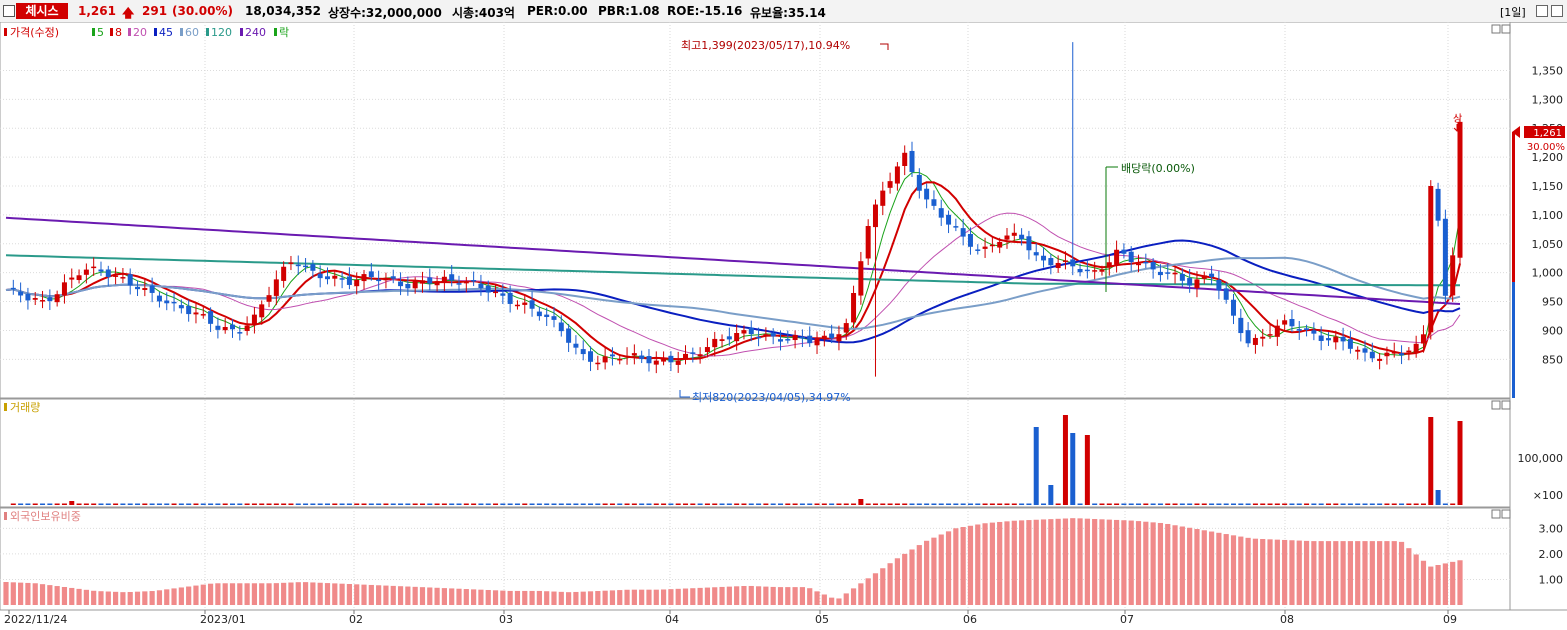 The image size is (1567, 630). Describe the element at coordinates (1542, 11) in the screenshot. I see `maximize-icon` at that location.